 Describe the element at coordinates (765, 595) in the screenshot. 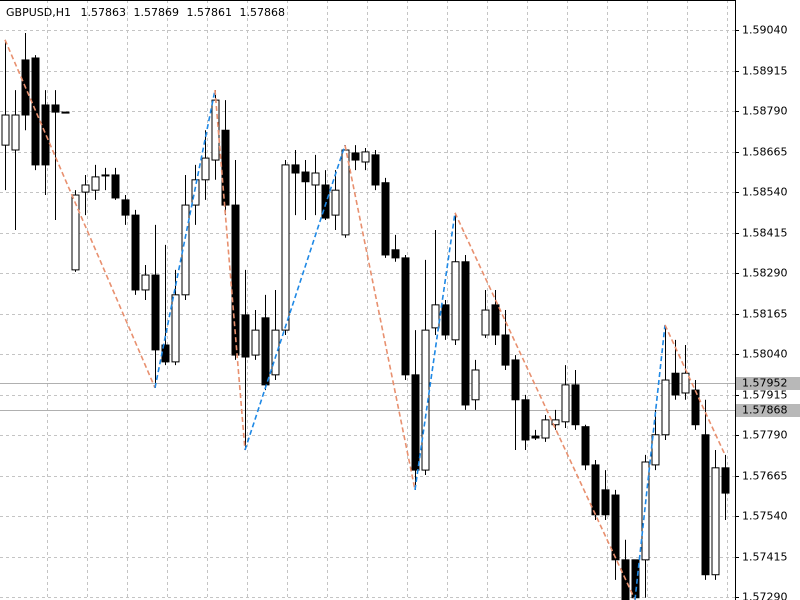

I see `y-tick-label: 1.57290` at that location.